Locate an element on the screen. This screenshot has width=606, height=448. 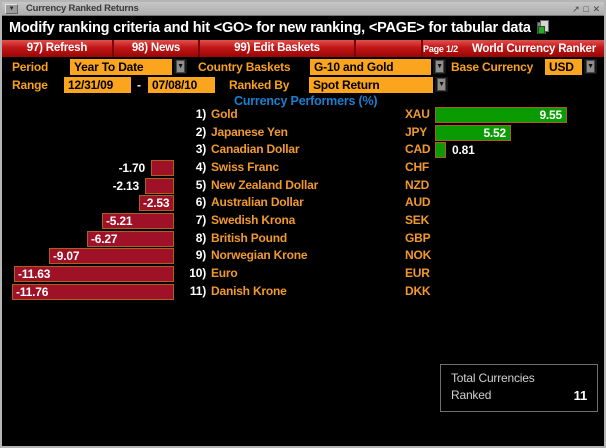
row-currency-name: Canadian Dollar is located at coordinates (255, 149).